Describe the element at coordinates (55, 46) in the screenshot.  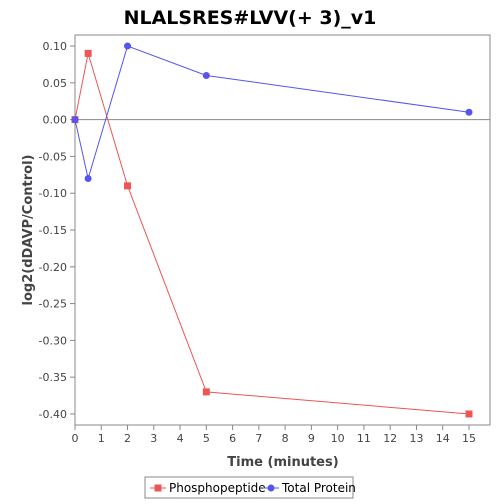
I see `y-tick-label: 0.10` at that location.